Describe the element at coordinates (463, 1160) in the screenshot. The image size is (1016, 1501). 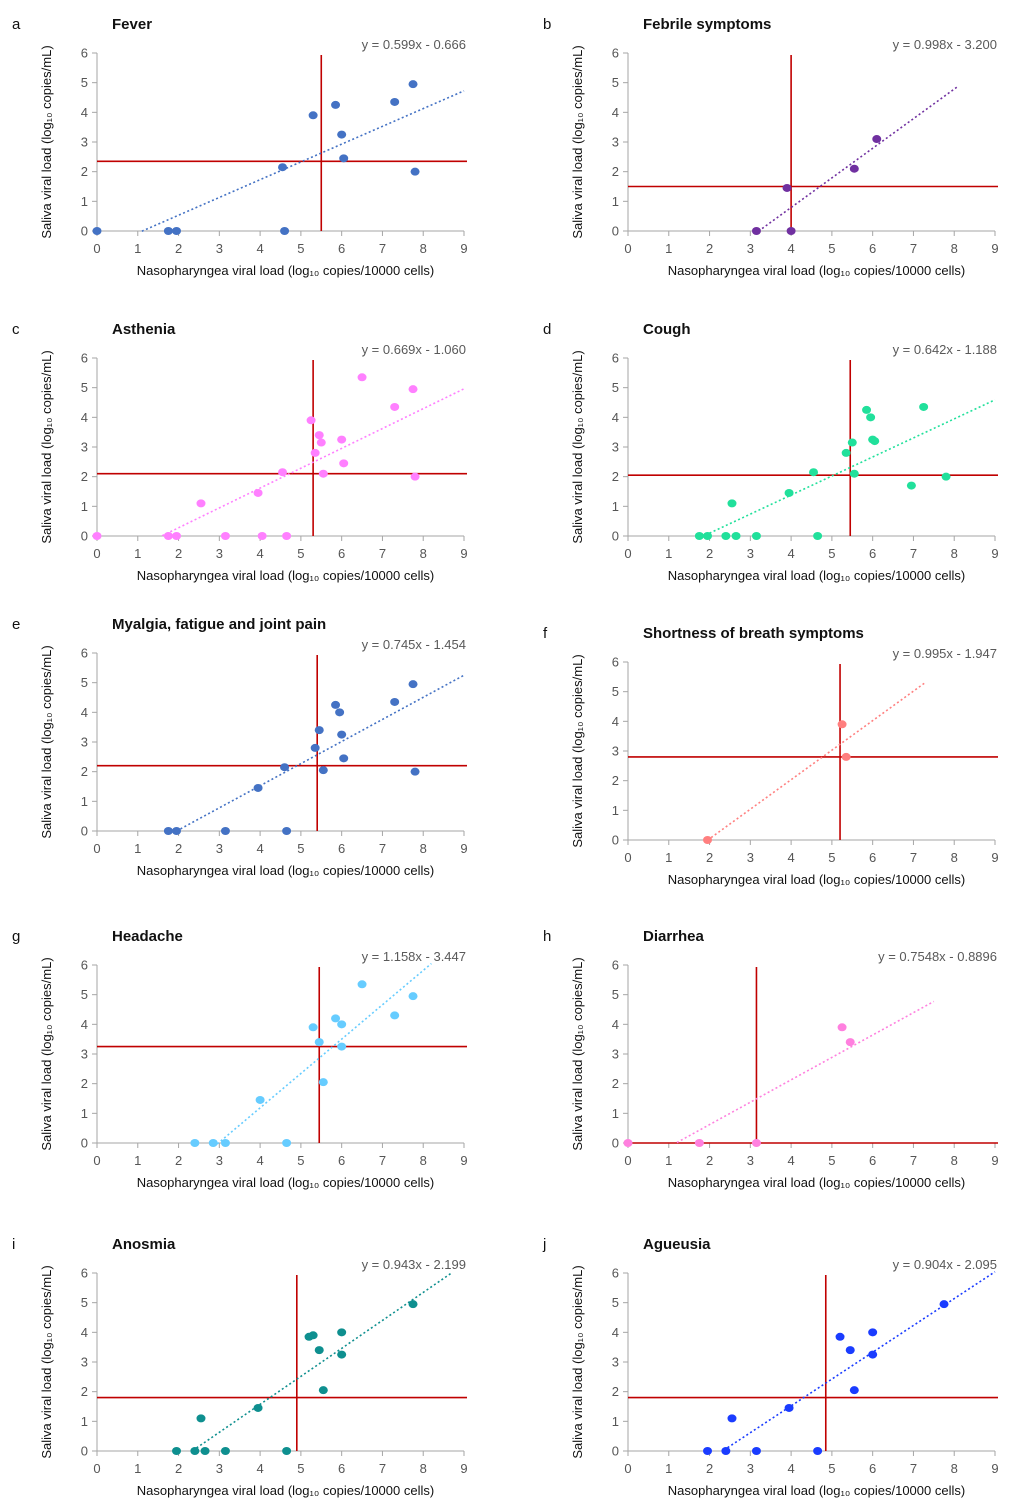
I see `x-tick-label-g: 9` at that location.